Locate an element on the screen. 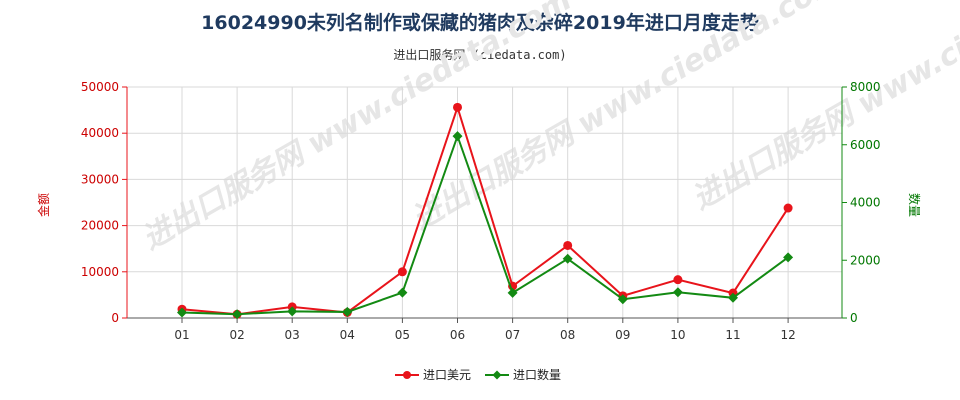  right-axis-ticks: 0 2000 4000 6000 8000 is located at coordinates (861, 202).